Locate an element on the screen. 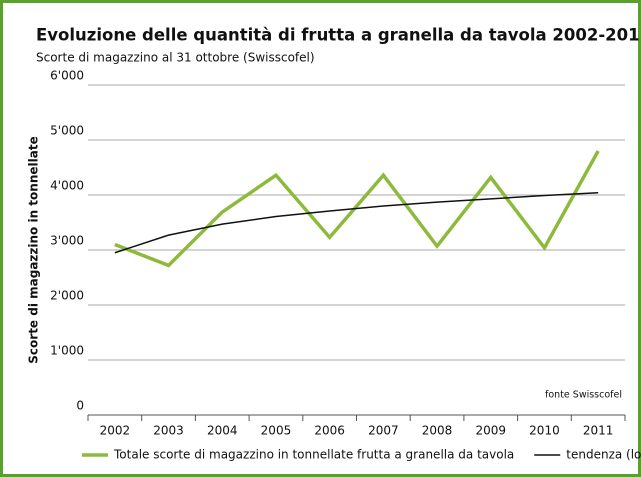  x-tick-label: 2006 is located at coordinates (329, 431).